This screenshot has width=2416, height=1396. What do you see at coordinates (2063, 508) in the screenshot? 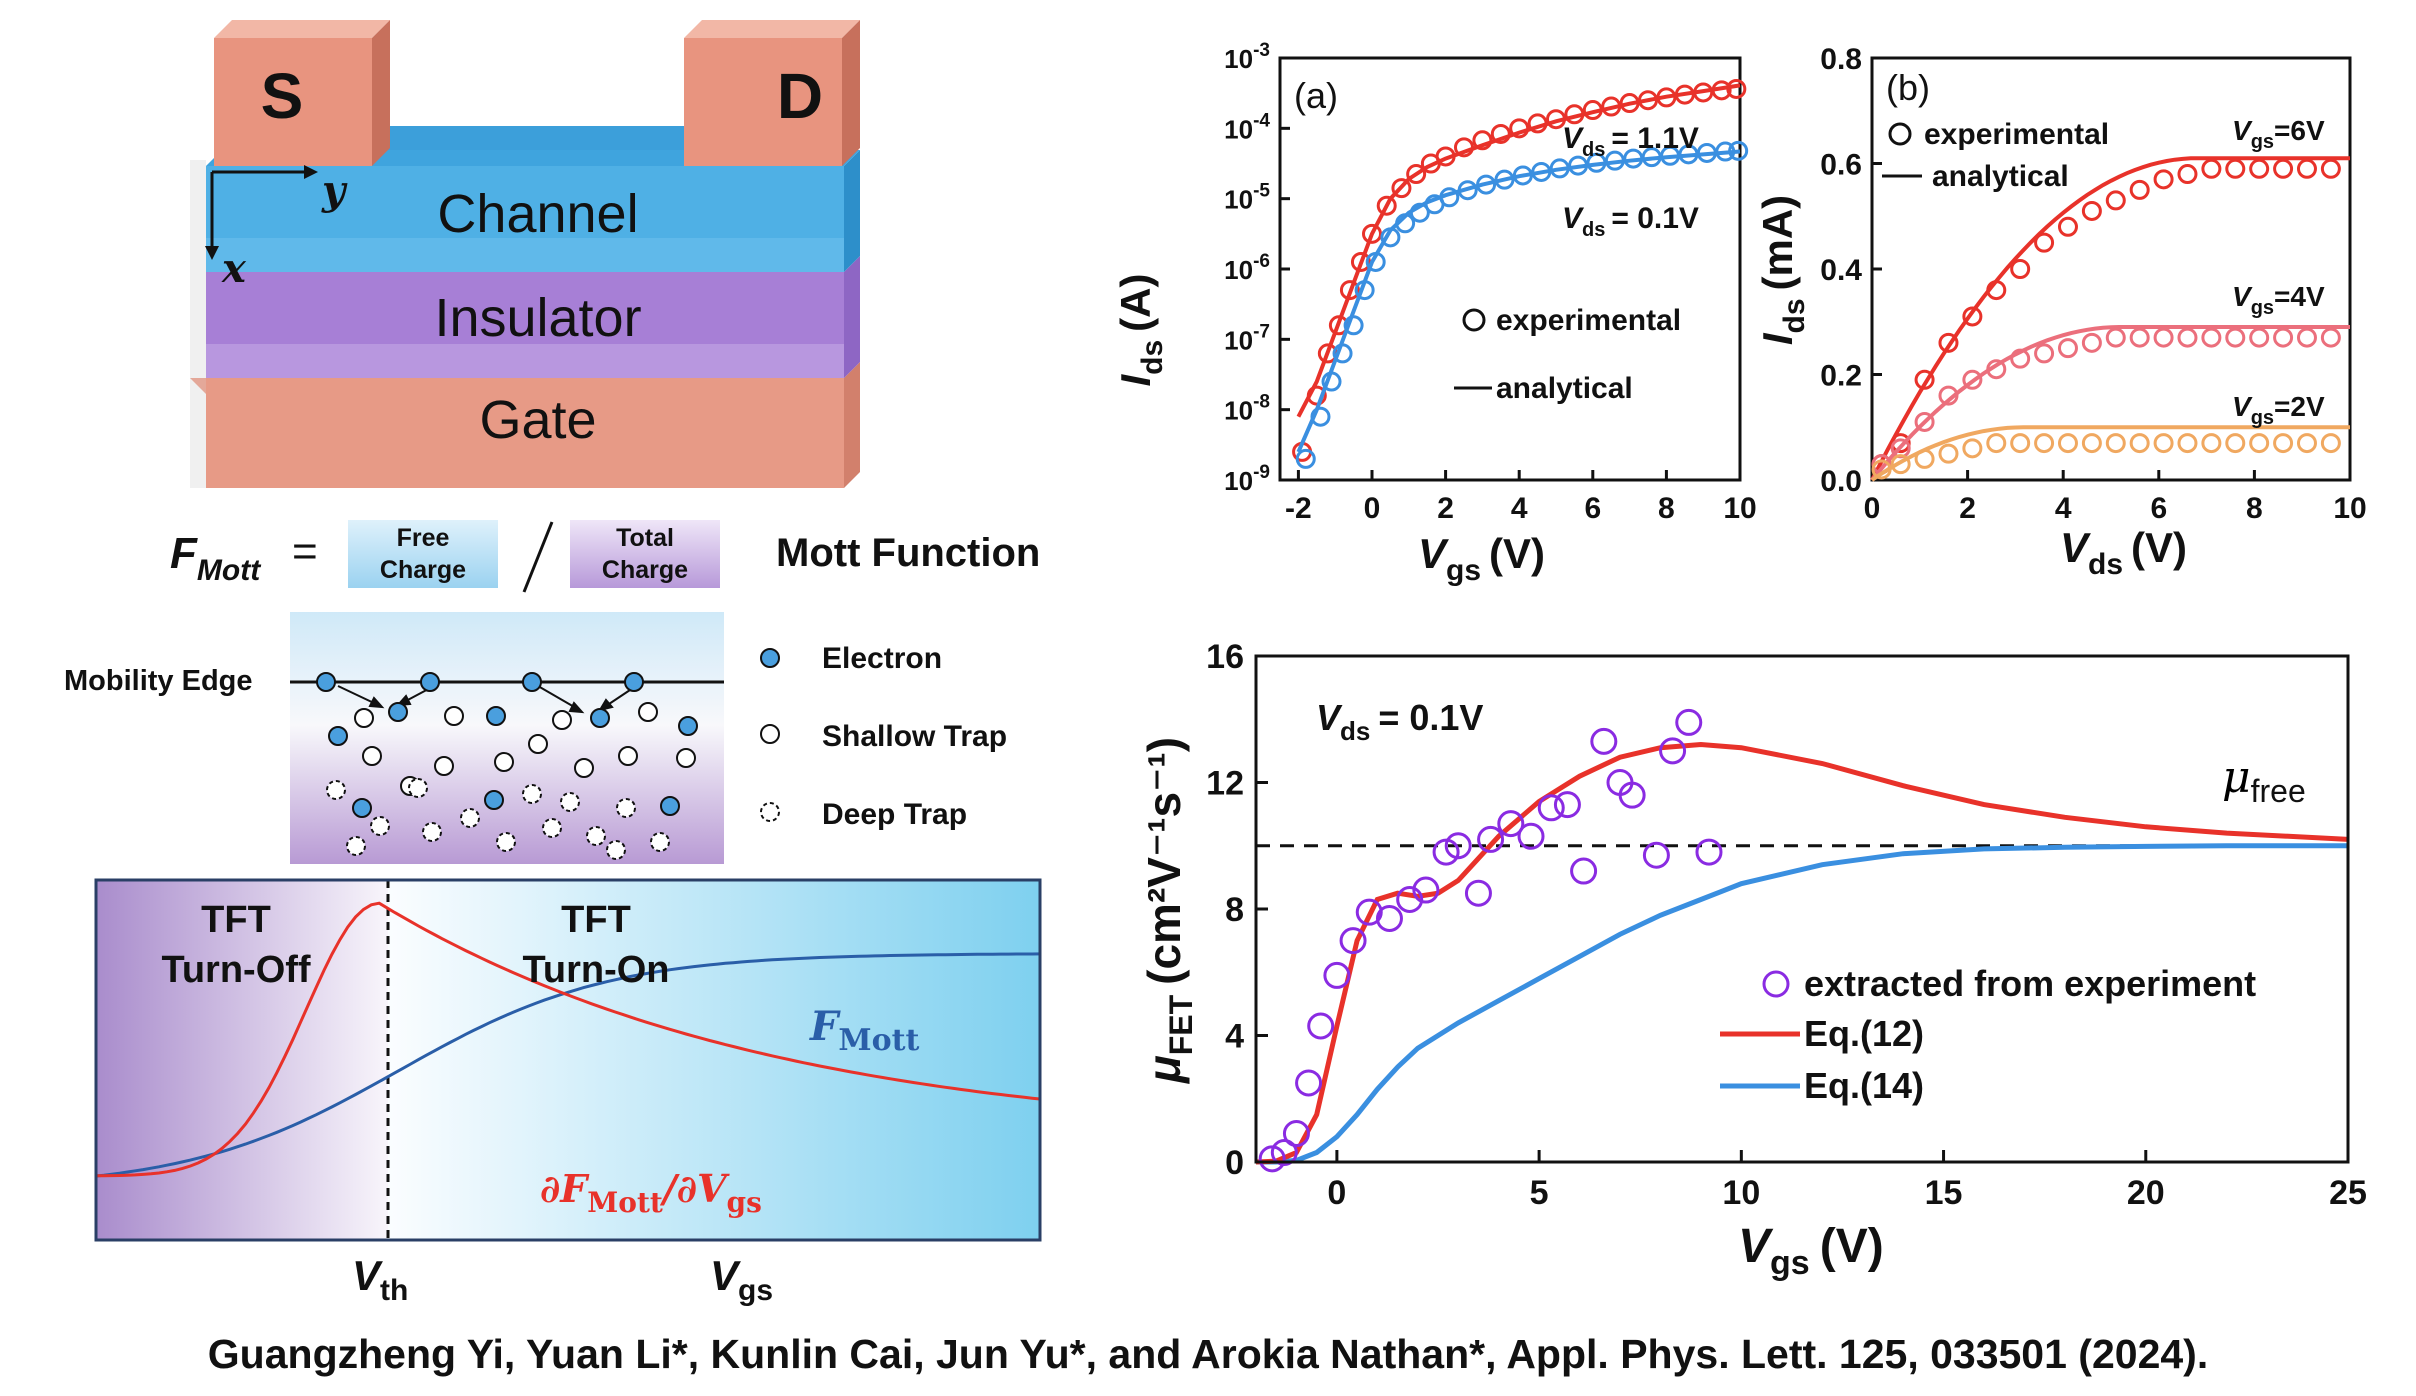
I see `chart-b-xtick-label: 4` at bounding box center [2063, 508].